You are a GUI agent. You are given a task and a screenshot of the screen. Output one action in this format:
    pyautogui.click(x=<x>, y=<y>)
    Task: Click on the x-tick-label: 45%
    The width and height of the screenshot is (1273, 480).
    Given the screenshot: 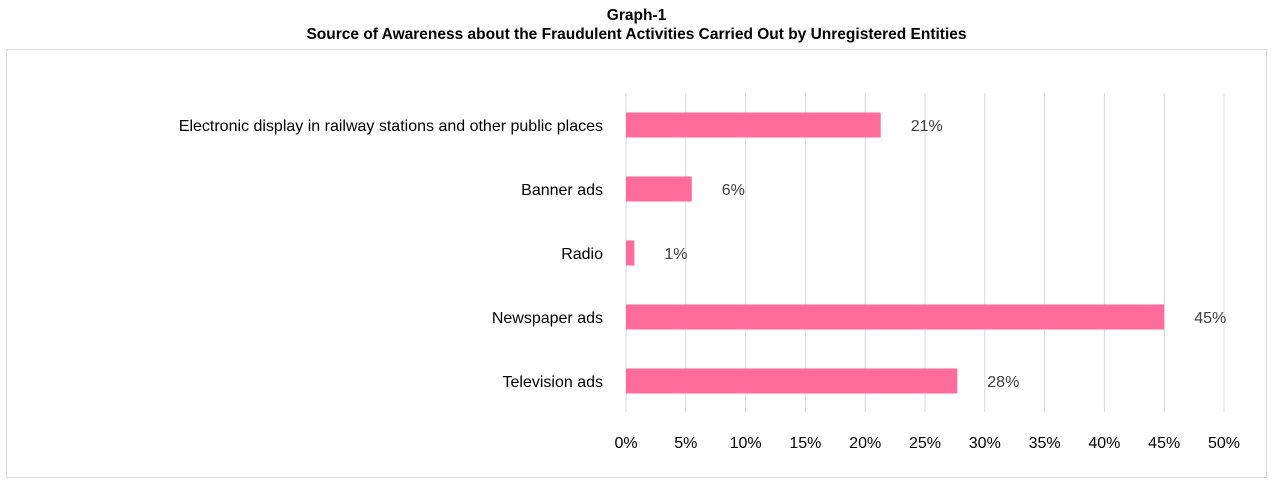 What is the action you would take?
    pyautogui.click(x=1164, y=443)
    